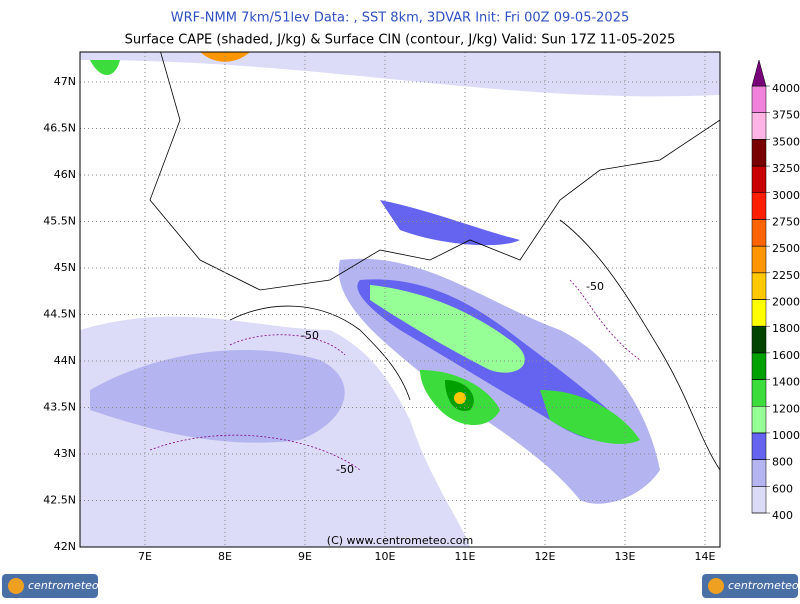  I want to click on colorbar-label: 1600, so click(786, 355).